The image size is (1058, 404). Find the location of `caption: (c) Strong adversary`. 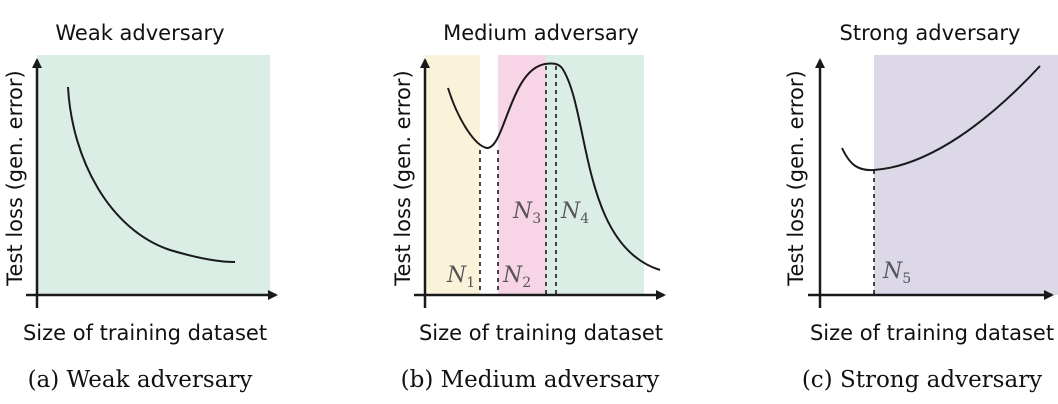

caption: (c) Strong adversary is located at coordinates (922, 380).